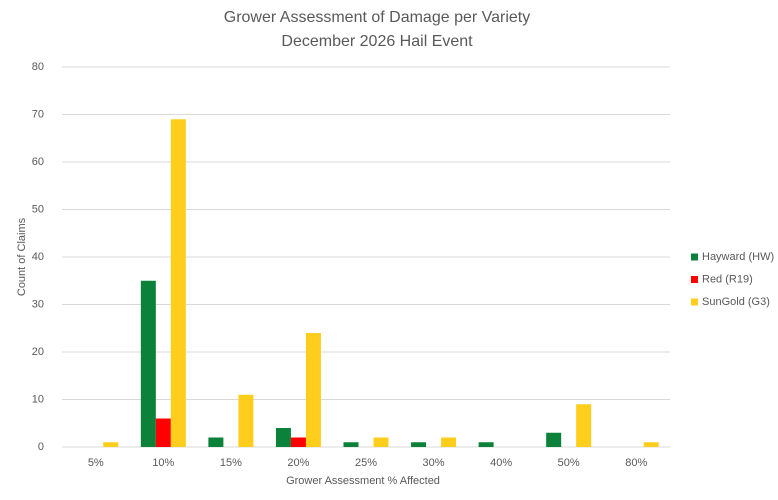 The height and width of the screenshot is (500, 778). What do you see at coordinates (38, 67) in the screenshot?
I see `y-tick-label: 80` at bounding box center [38, 67].